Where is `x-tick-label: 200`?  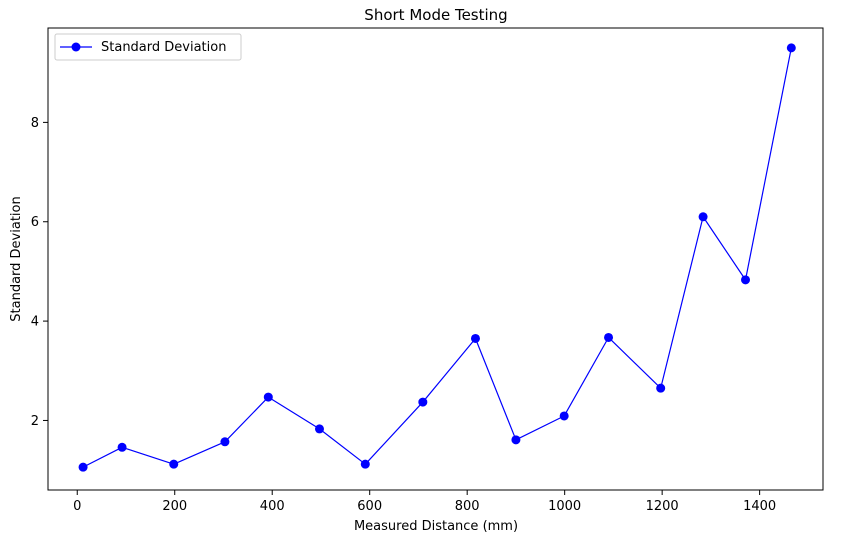 x-tick-label: 200 is located at coordinates (174, 506).